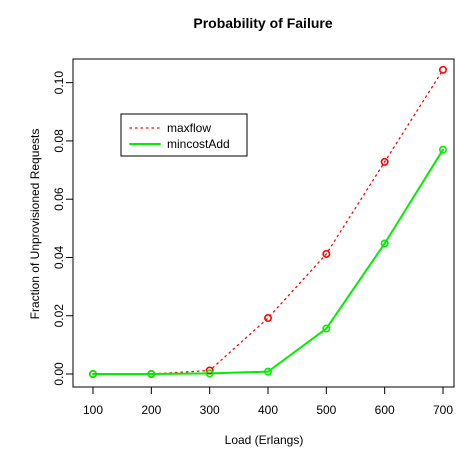 The width and height of the screenshot is (456, 452). I want to click on legend: maxflow mincostAdd, so click(184, 135).